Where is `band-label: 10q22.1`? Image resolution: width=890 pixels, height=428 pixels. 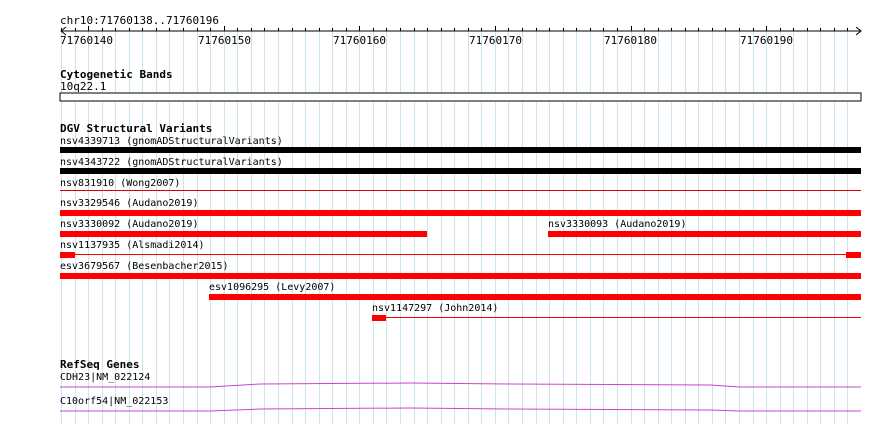 band-label: 10q22.1 is located at coordinates (83, 86).